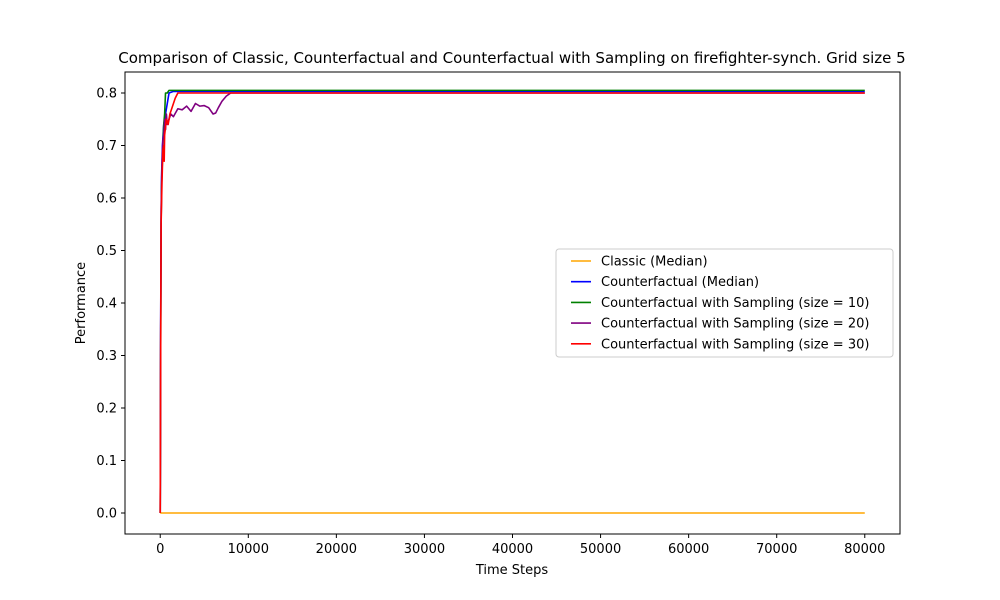 Image resolution: width=1000 pixels, height=600 pixels. Describe the element at coordinates (106, 199) in the screenshot. I see `y-tick-label: 0.6` at that location.